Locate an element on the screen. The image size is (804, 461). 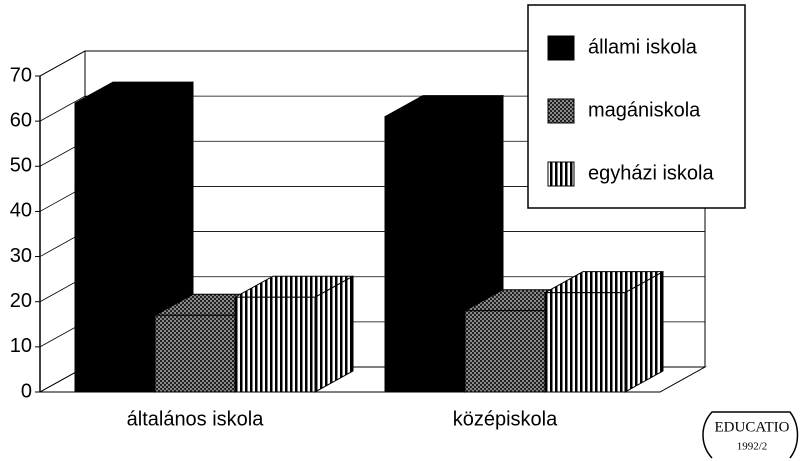
y-tick-label: 70 is located at coordinates (21, 75).